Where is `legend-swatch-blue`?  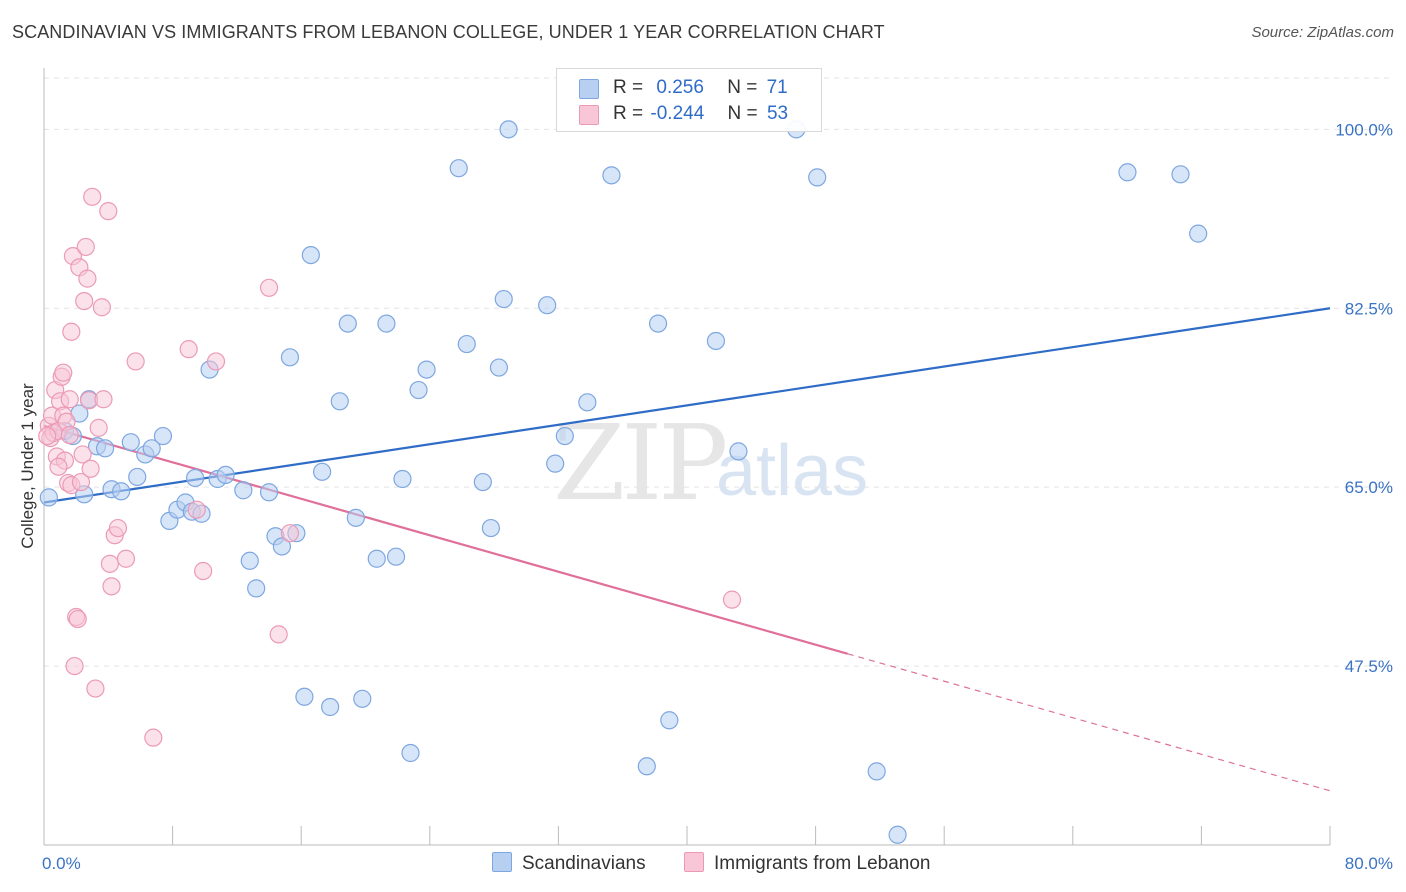
legend-swatch-blue is located at coordinates (589, 89).